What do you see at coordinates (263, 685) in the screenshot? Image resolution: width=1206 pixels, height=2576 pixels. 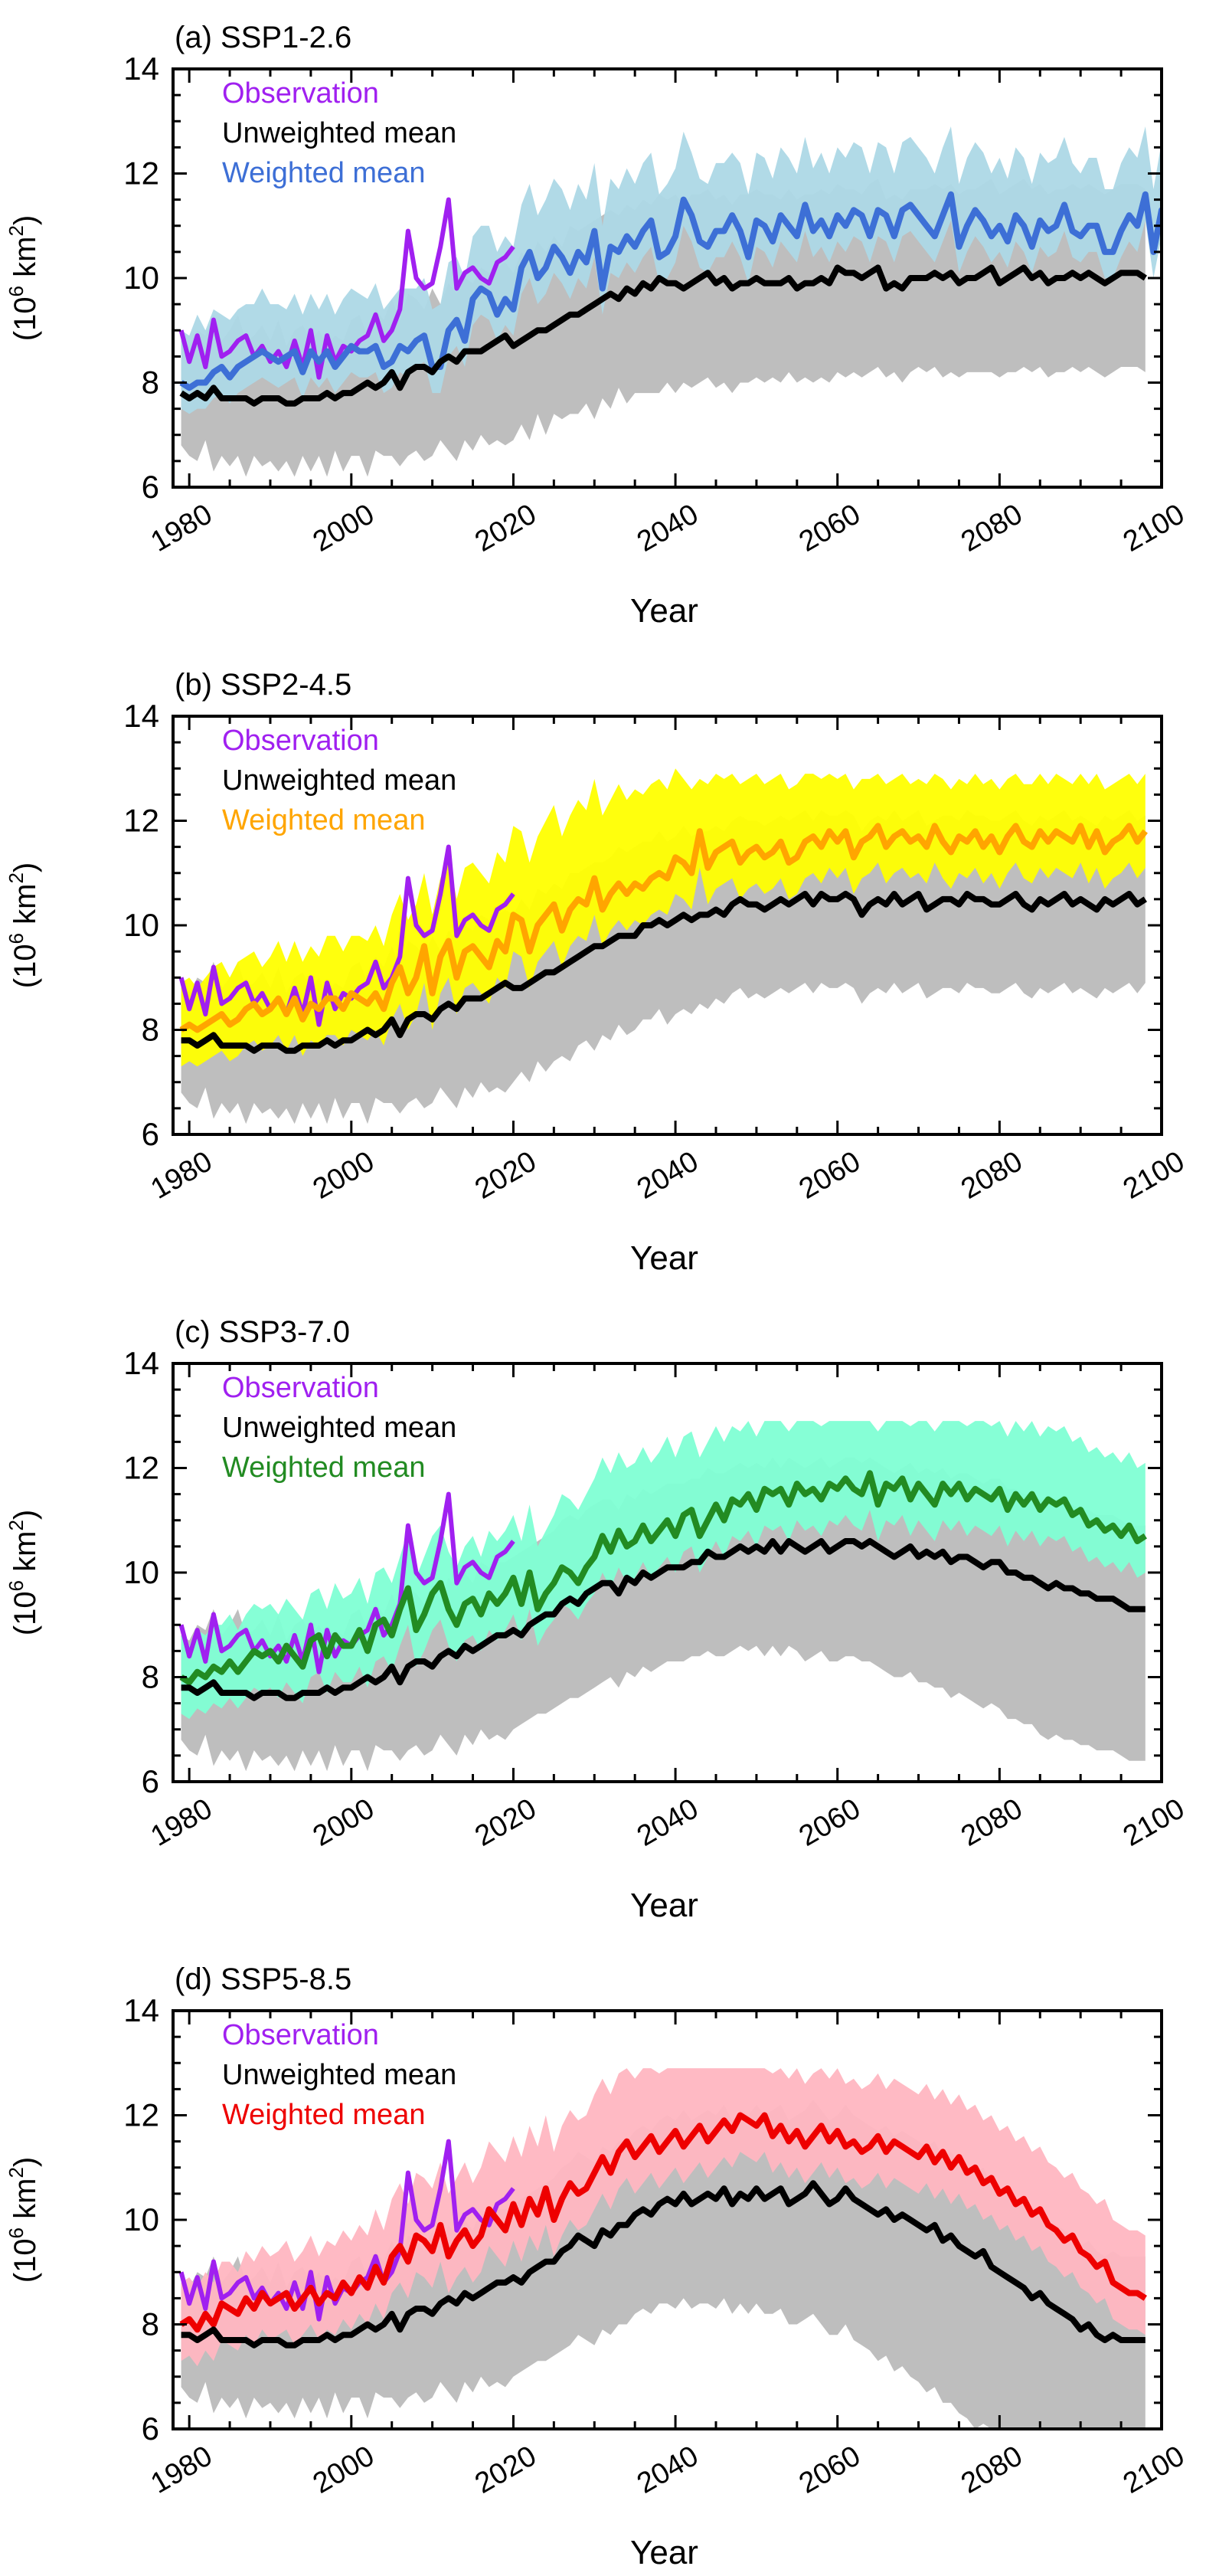 I see `panel-title: (b) SSP2-4.5` at bounding box center [263, 685].